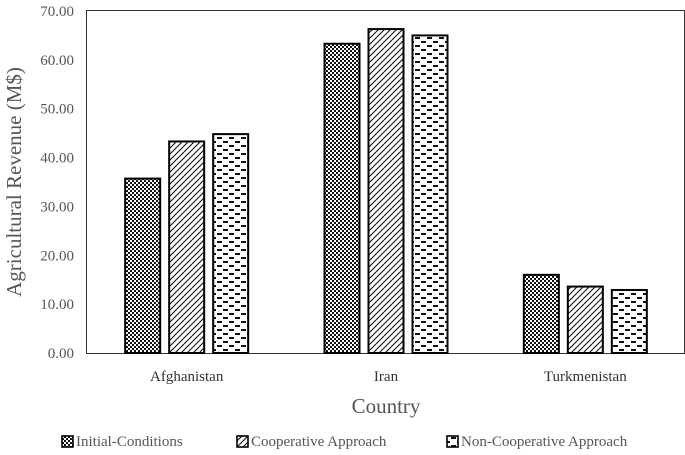  What do you see at coordinates (129, 442) in the screenshot?
I see `legend-label: Initial-Conditions` at bounding box center [129, 442].